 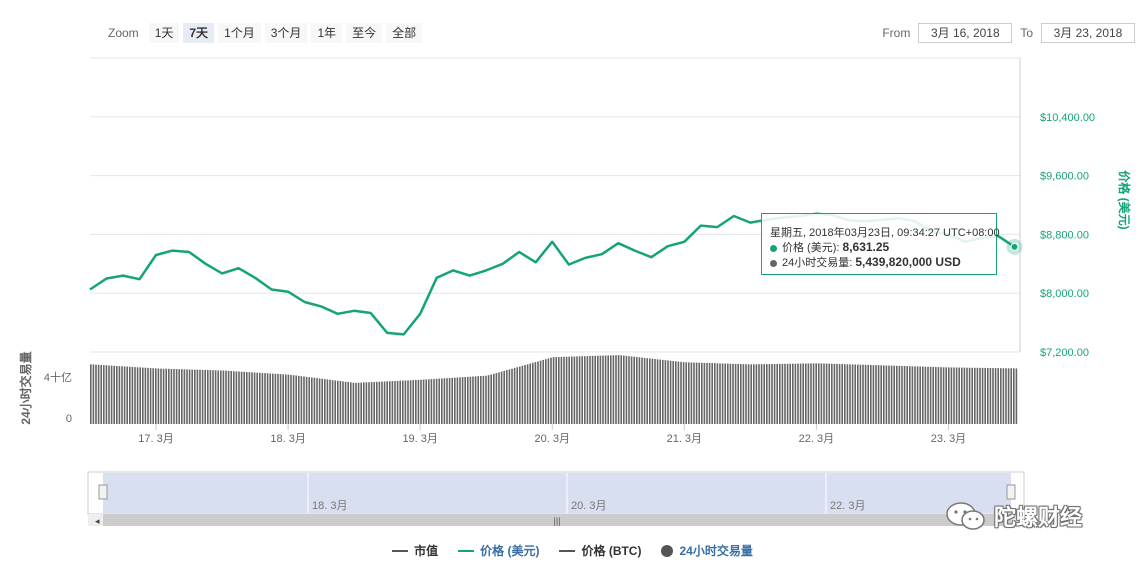 What do you see at coordinates (103, 492) in the screenshot?
I see `navigator-left-handle` at bounding box center [103, 492].